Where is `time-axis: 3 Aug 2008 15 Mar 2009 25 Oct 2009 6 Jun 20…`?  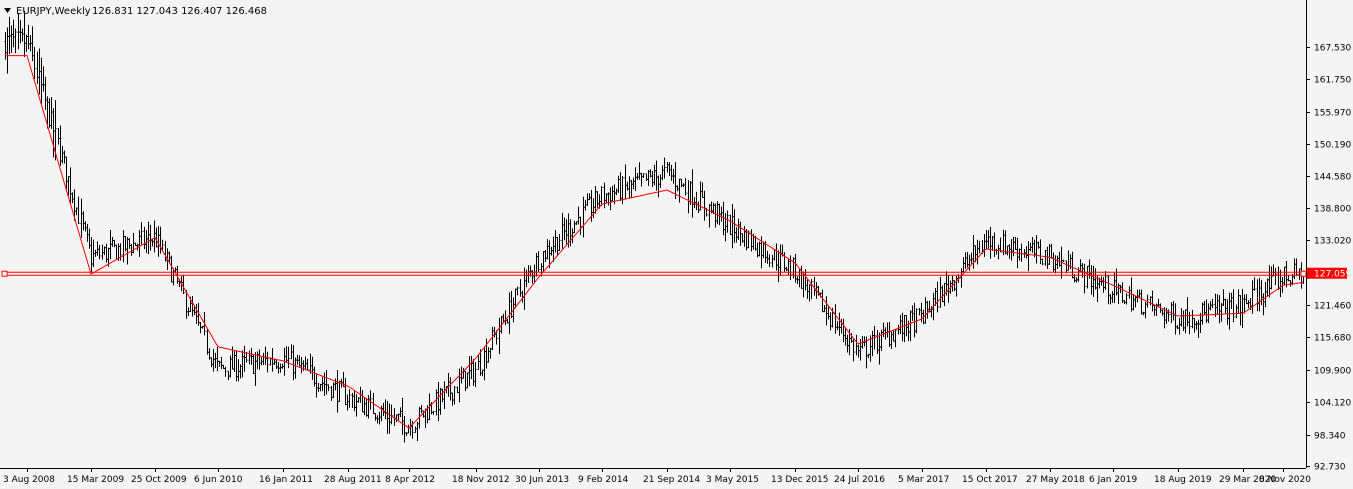 time-axis: 3 Aug 2008 15 Mar 2009 25 Oct 2009 6 Jun 20… is located at coordinates (657, 476).